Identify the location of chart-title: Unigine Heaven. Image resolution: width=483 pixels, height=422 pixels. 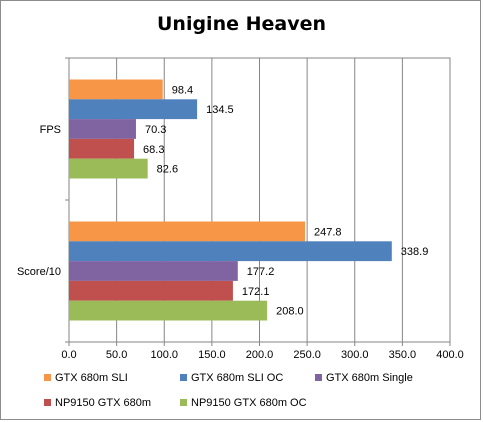
(241, 24).